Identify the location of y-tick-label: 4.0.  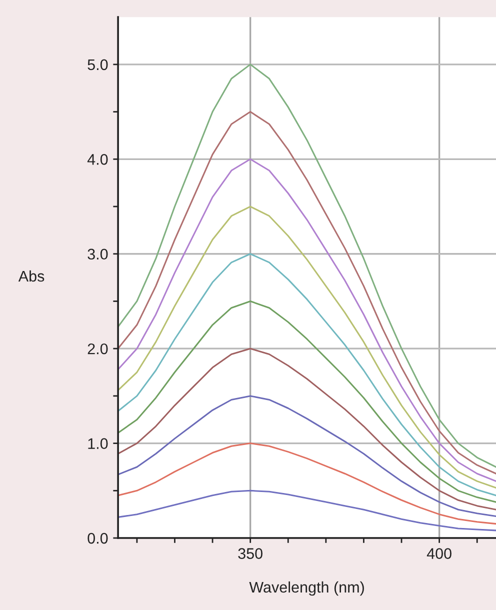
(97, 159).